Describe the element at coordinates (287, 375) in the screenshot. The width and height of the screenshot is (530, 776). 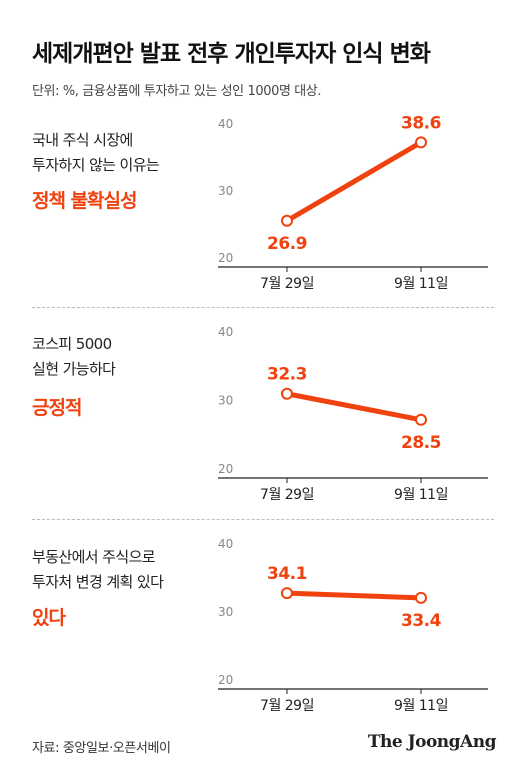
I see `data-label: 32.3` at that location.